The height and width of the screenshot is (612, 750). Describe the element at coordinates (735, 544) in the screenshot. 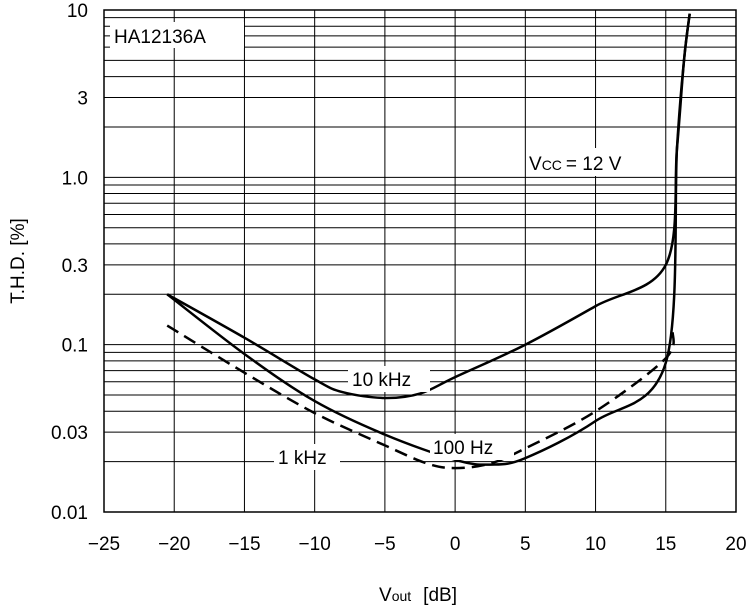

I see `x-tick-label: 20` at that location.